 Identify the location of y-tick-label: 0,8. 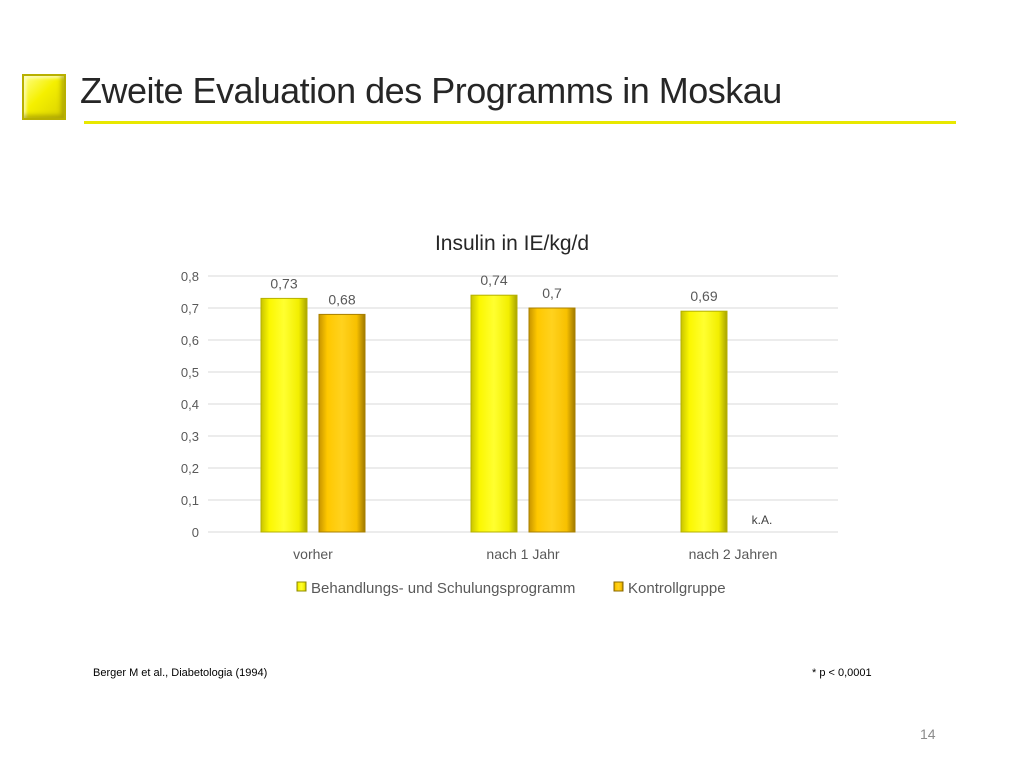
(190, 276).